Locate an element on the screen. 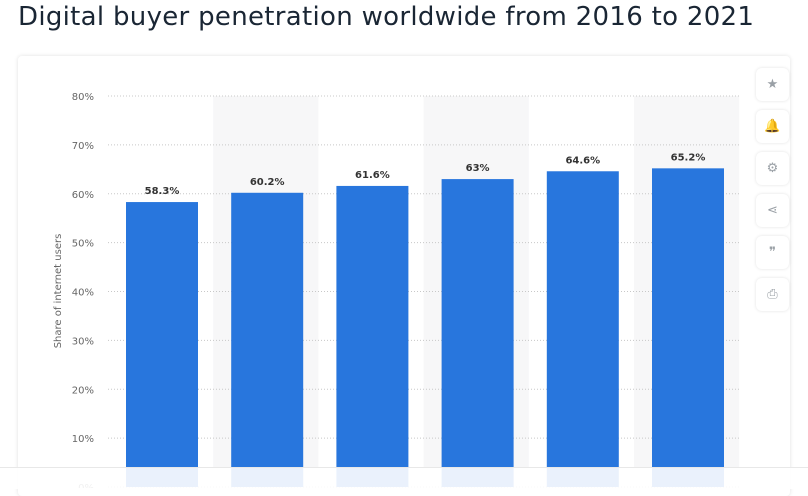 The width and height of the screenshot is (808, 496). chart-toolbar: ★ 🔔 ⚙ ⋖ ❞ ⎙ is located at coordinates (772, 194).